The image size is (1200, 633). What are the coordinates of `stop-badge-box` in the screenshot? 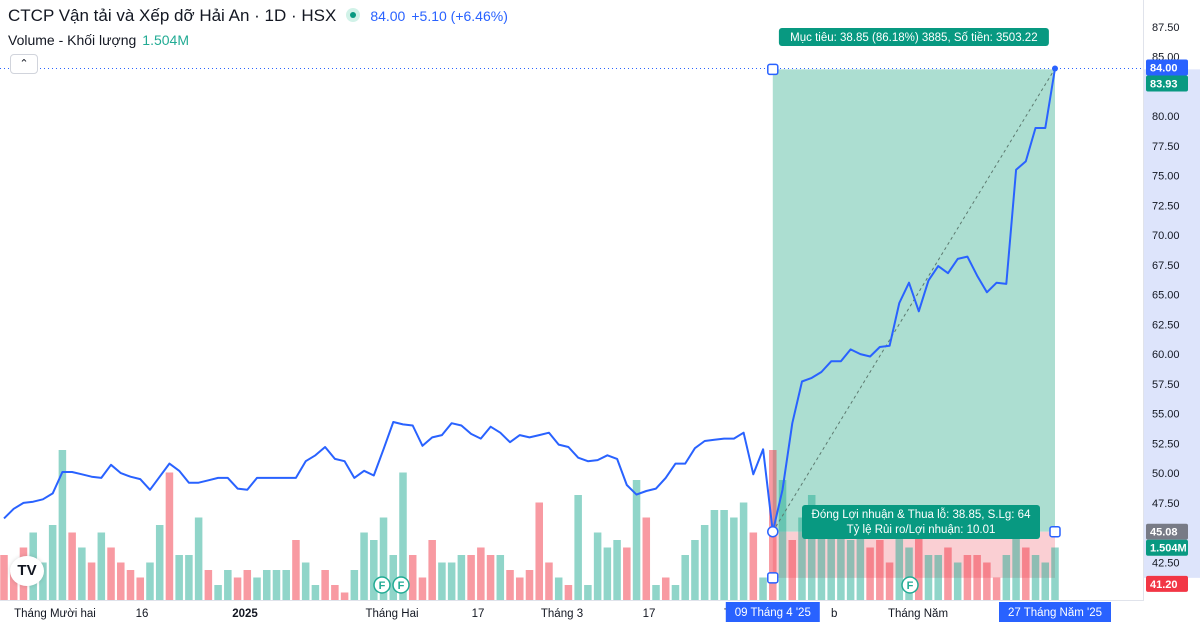 It's located at (1167, 583).